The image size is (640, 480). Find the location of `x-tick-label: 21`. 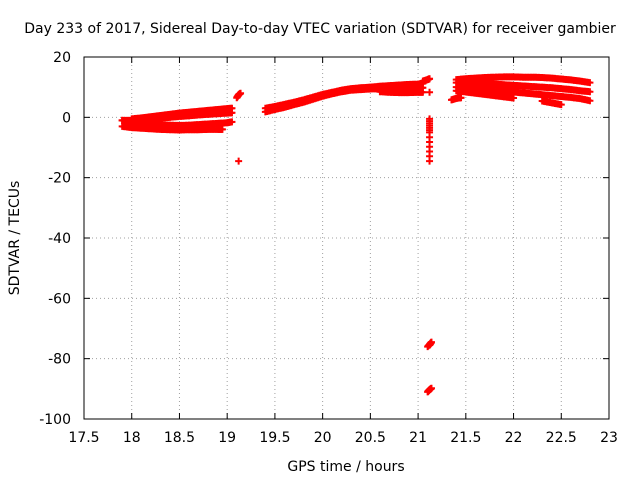

x-tick-label: 21 is located at coordinates (418, 438).